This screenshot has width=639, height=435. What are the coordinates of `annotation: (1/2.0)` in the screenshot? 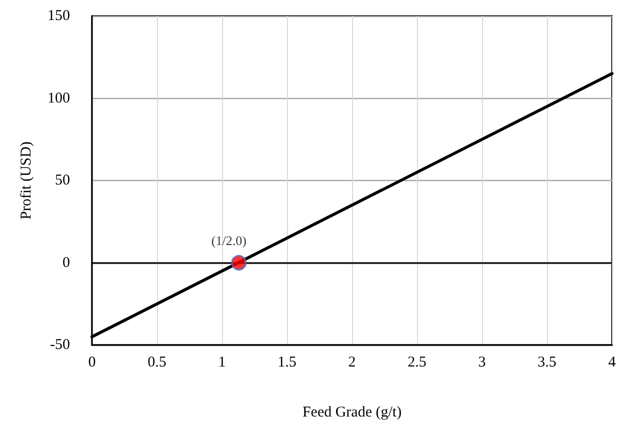 It's located at (228, 240).